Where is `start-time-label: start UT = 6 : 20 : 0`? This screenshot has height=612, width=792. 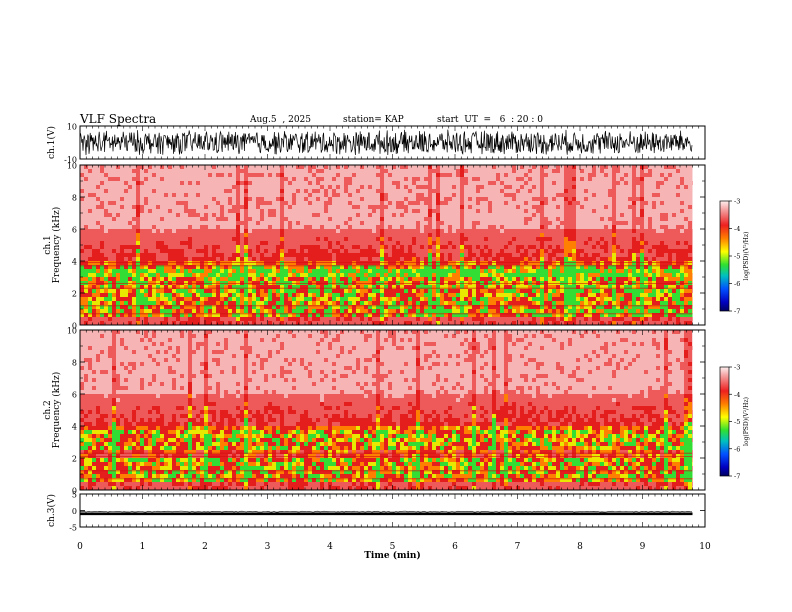 start-time-label: start UT = 6 : 20 : 0 is located at coordinates (490, 120).